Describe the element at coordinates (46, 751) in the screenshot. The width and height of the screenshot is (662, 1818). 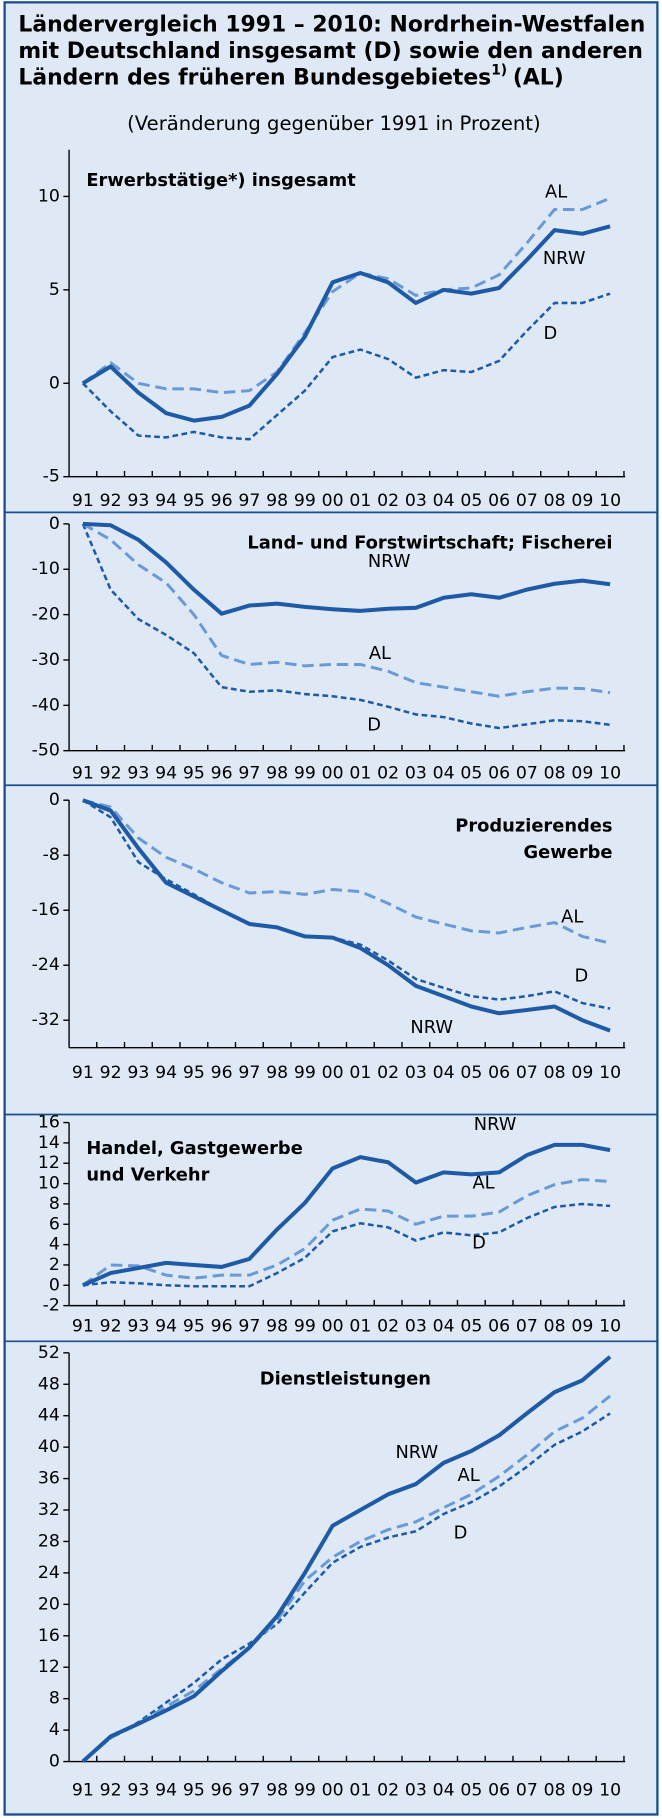
I see `y-tick-label: -50` at that location.